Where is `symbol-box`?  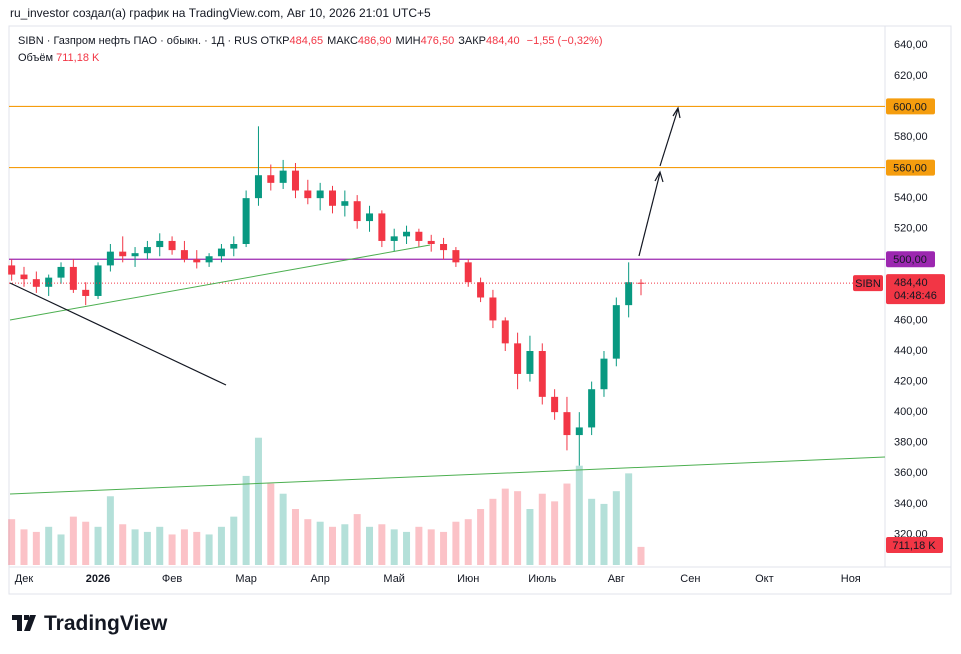 symbol-box is located at coordinates (868, 283).